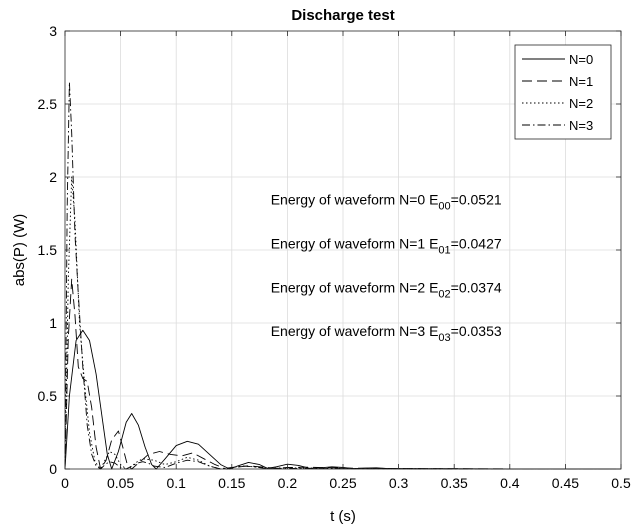 This screenshot has width=632, height=527. Describe the element at coordinates (53, 323) in the screenshot. I see `y-tick-label: 1` at that location.